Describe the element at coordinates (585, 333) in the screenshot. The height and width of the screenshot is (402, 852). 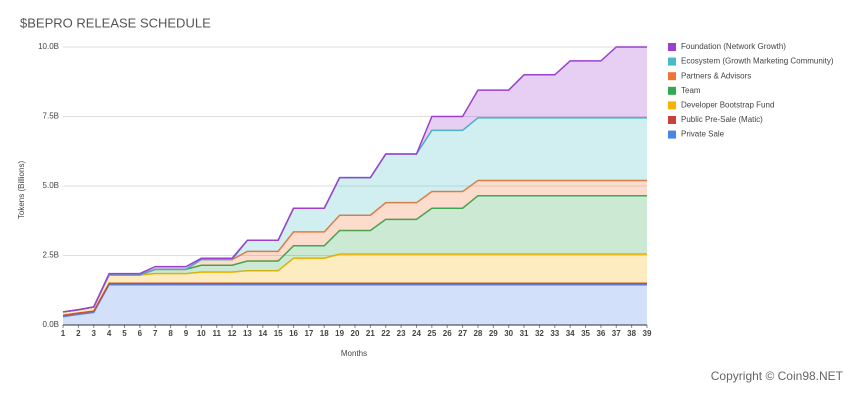
I see `x-tick-label: 35` at that location.